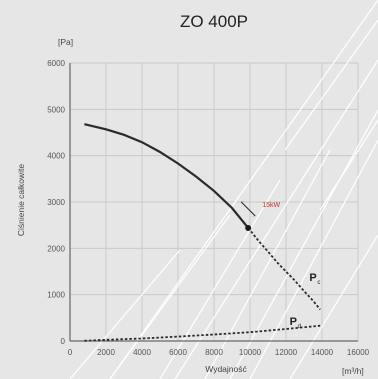  Describe the element at coordinates (178, 352) in the screenshot. I see `x-tick-label: 6000` at that location.